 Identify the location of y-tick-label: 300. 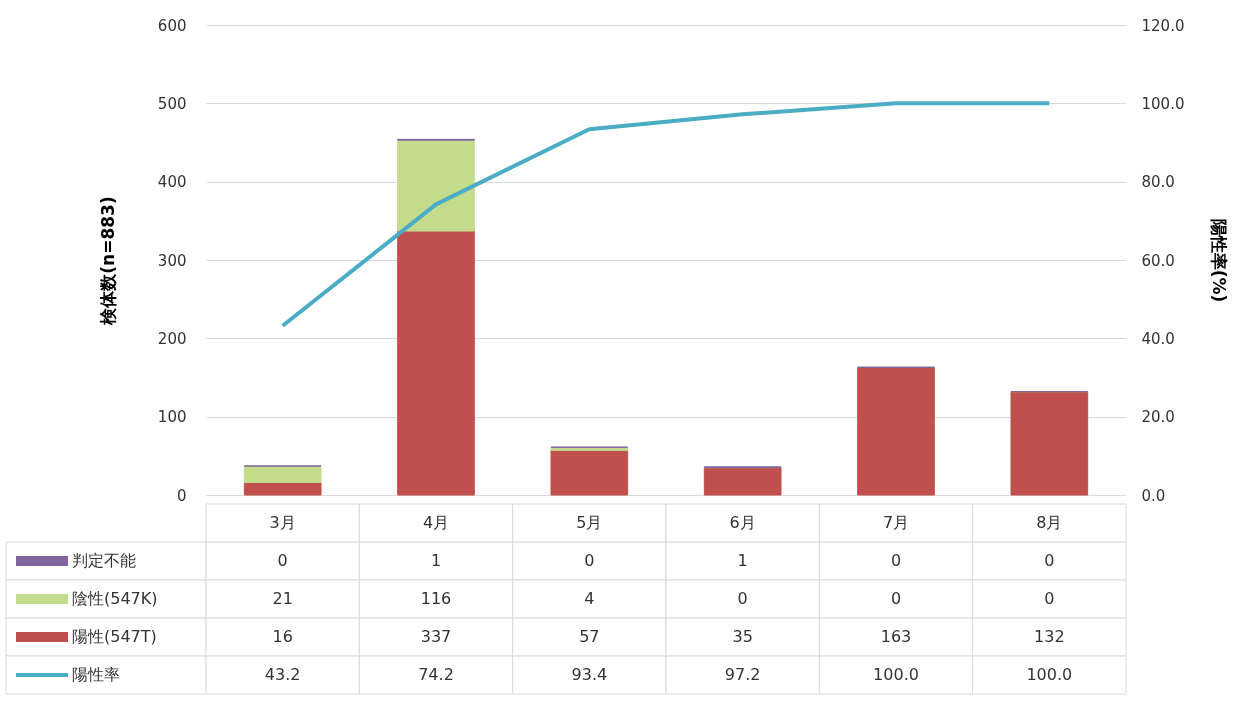
(172, 260).